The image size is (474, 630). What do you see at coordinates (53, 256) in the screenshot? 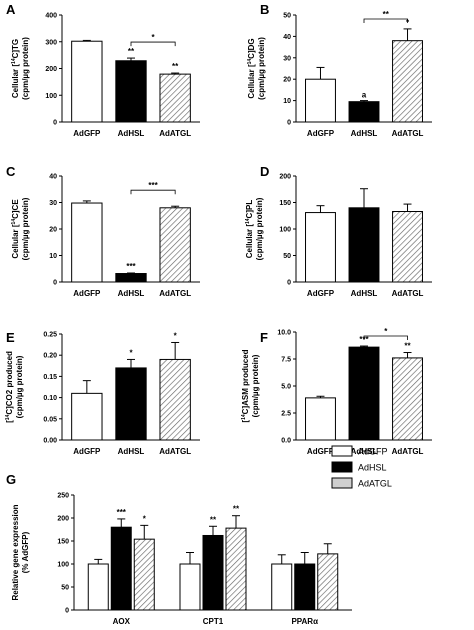
I see `panel-c-ytick-label: 10` at bounding box center [53, 256].